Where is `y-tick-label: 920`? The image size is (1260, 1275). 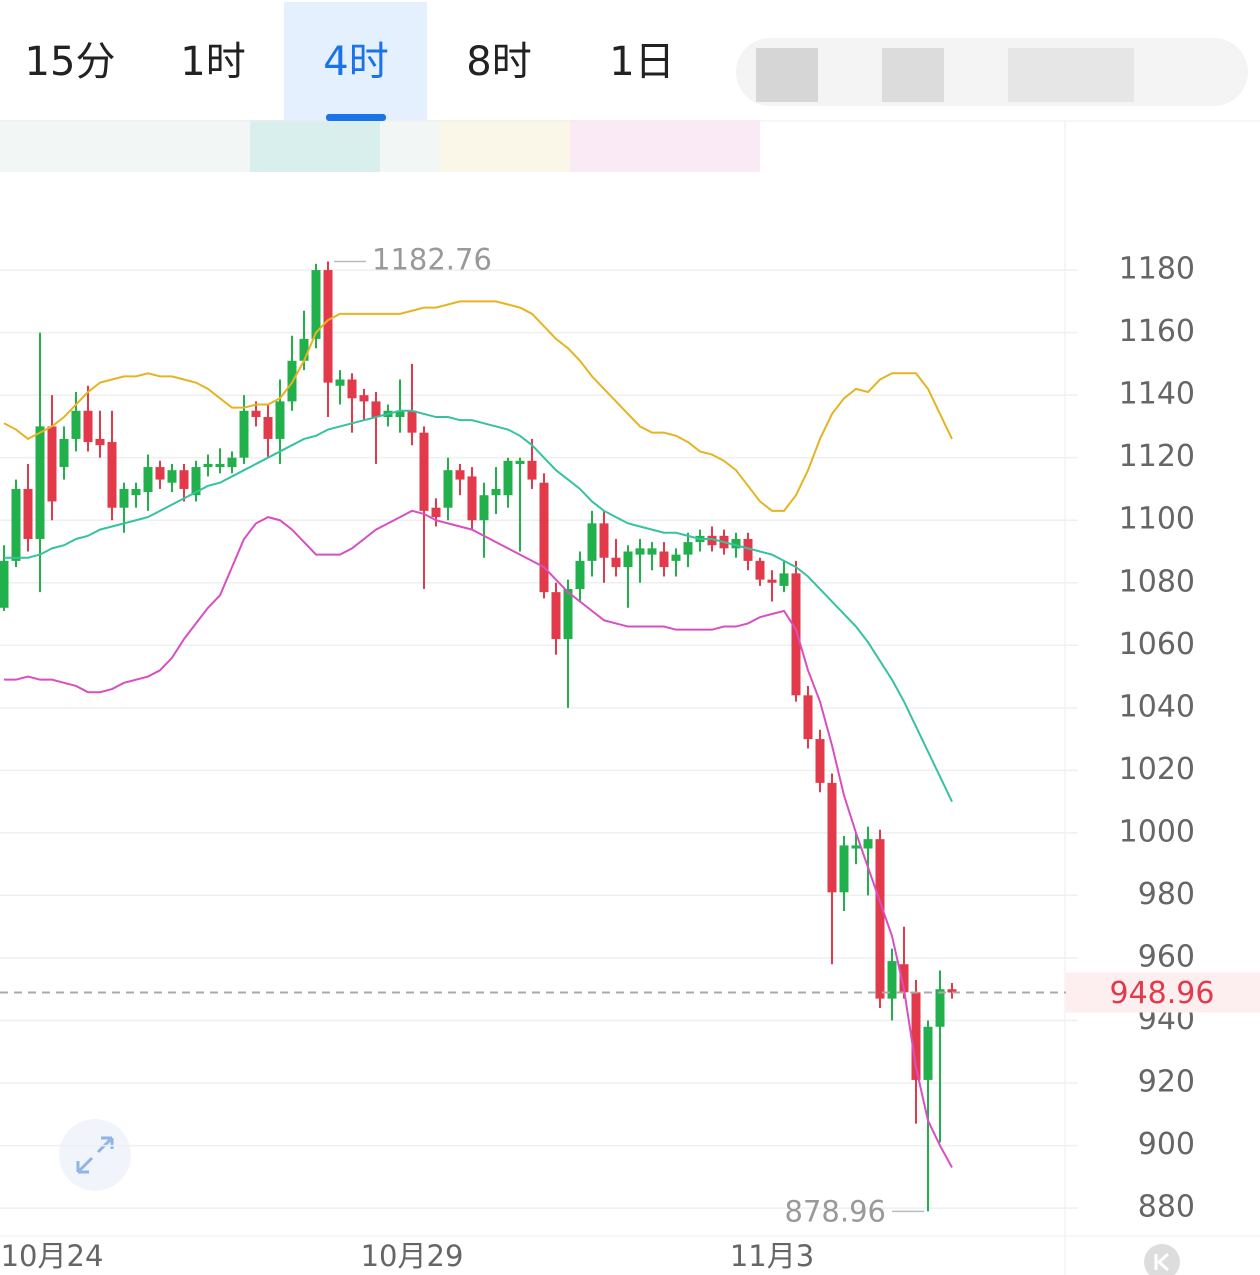 y-tick-label: 920 is located at coordinates (1166, 1082).